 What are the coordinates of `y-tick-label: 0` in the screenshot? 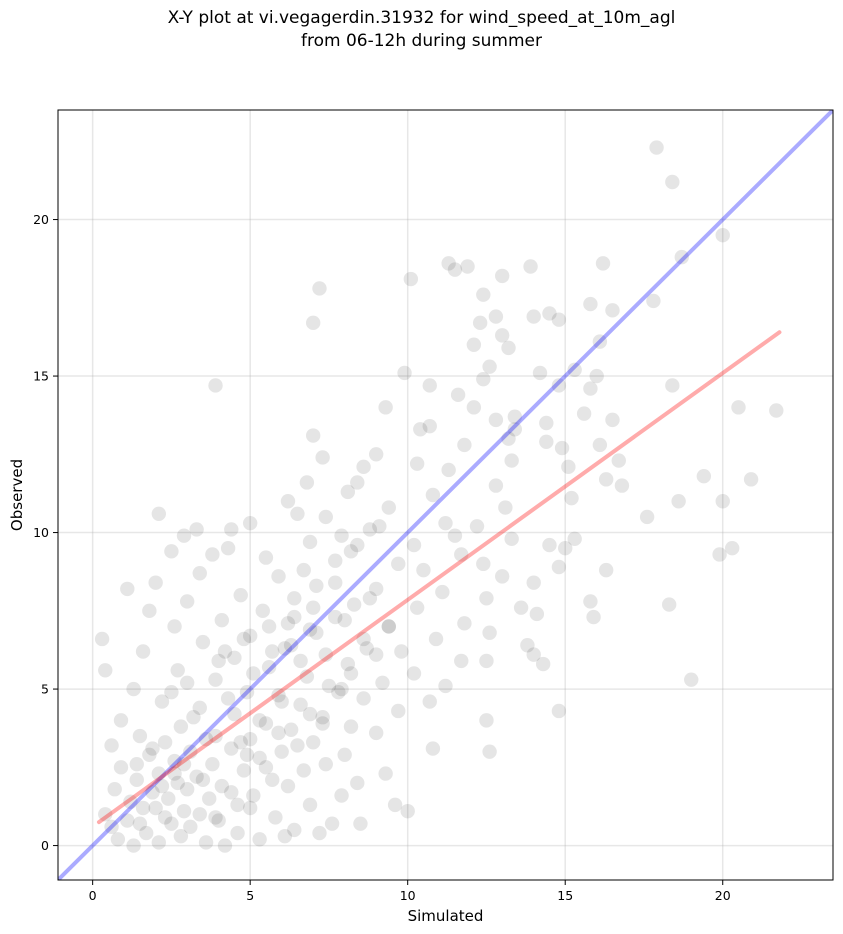 It's located at (45, 845).